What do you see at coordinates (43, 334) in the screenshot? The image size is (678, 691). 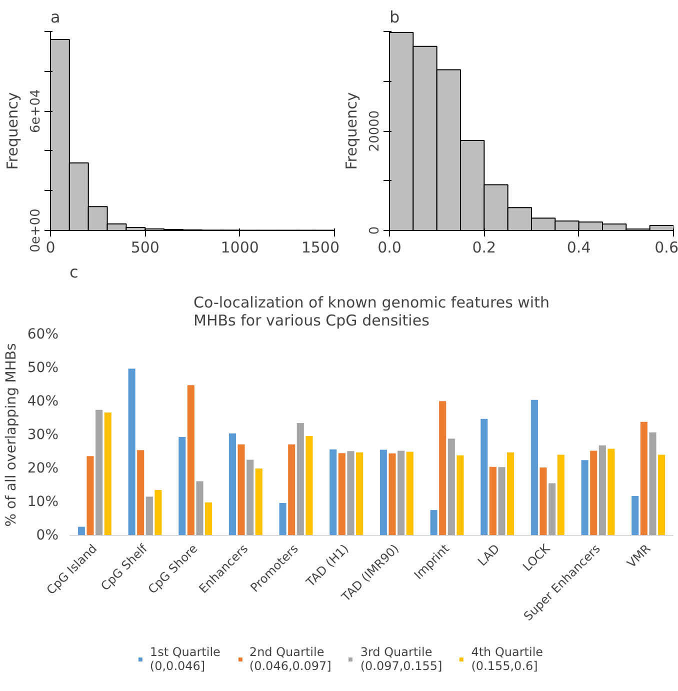 I see `y-tick-label: 60%` at bounding box center [43, 334].